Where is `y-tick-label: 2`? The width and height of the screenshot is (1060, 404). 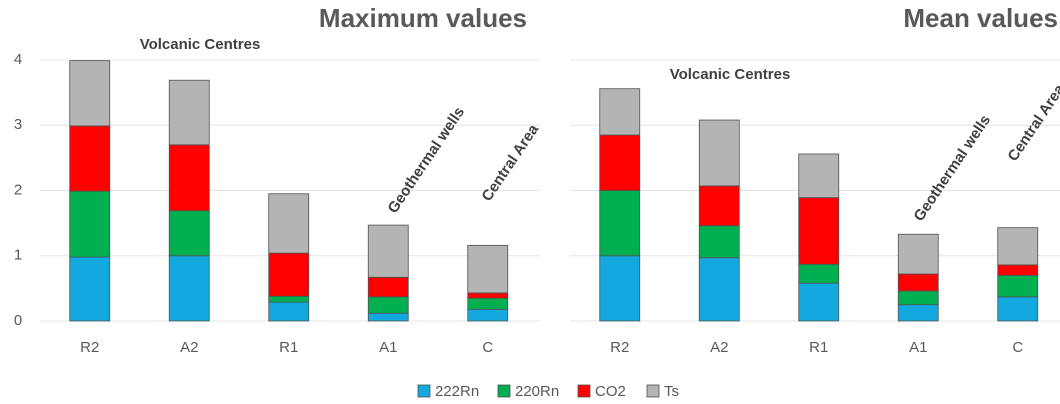
y-tick-label: 2 is located at coordinates (18, 189).